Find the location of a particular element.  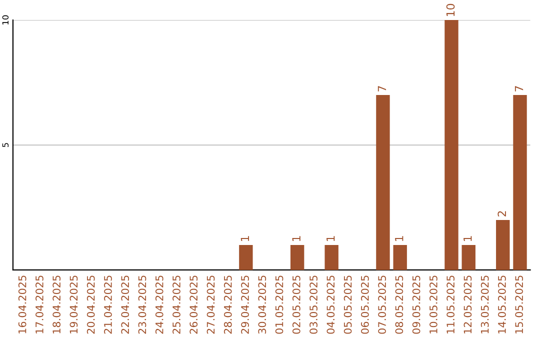

x-tick-label: 02.05.2025 is located at coordinates (296, 305).